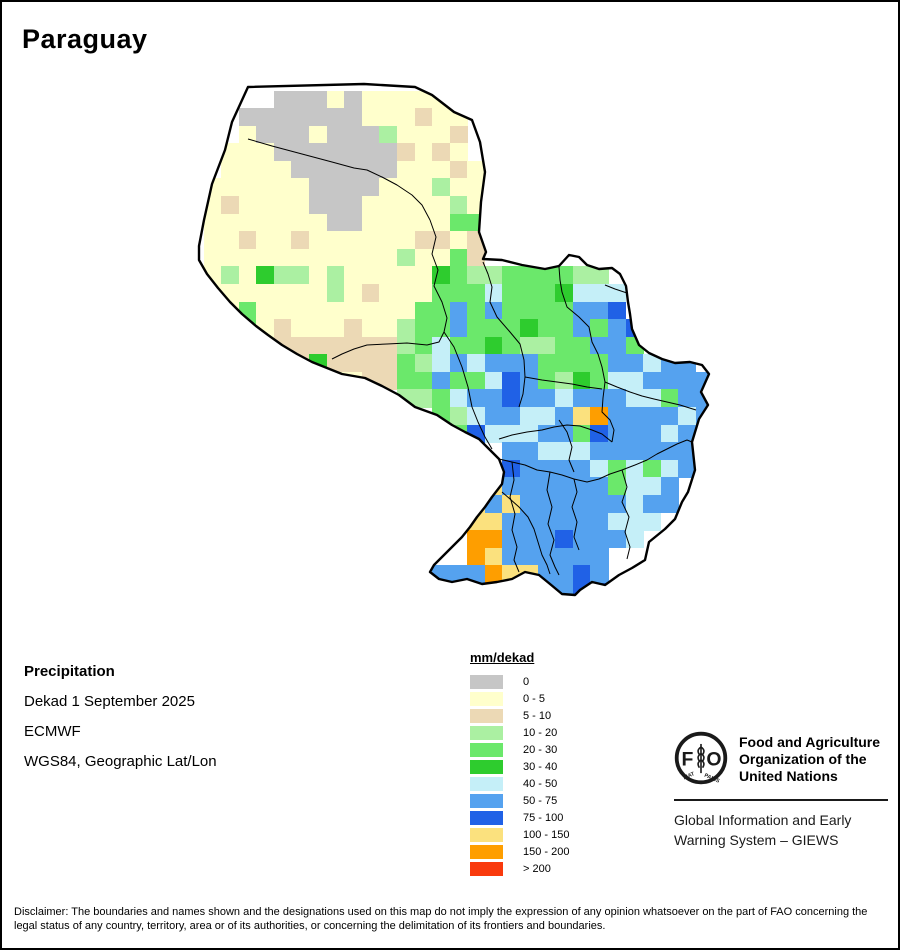 This screenshot has height=950, width=900. What do you see at coordinates (540, 783) in the screenshot?
I see `legend-label: 40 - 50` at bounding box center [540, 783].